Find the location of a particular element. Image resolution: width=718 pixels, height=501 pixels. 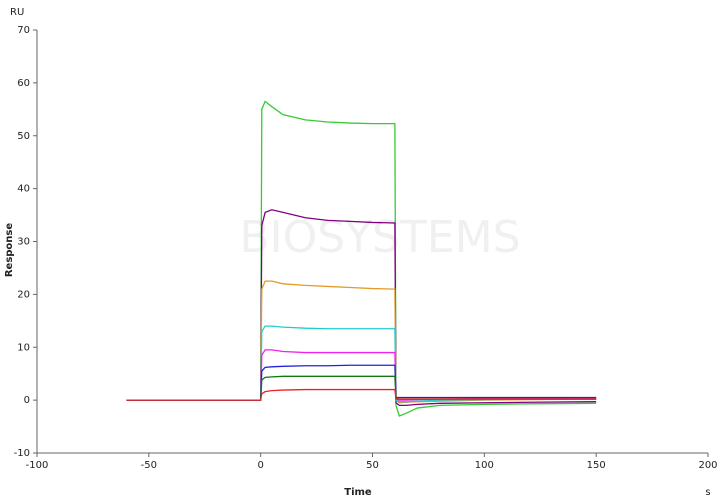

y-tick-label: 0 is located at coordinates (27, 400).